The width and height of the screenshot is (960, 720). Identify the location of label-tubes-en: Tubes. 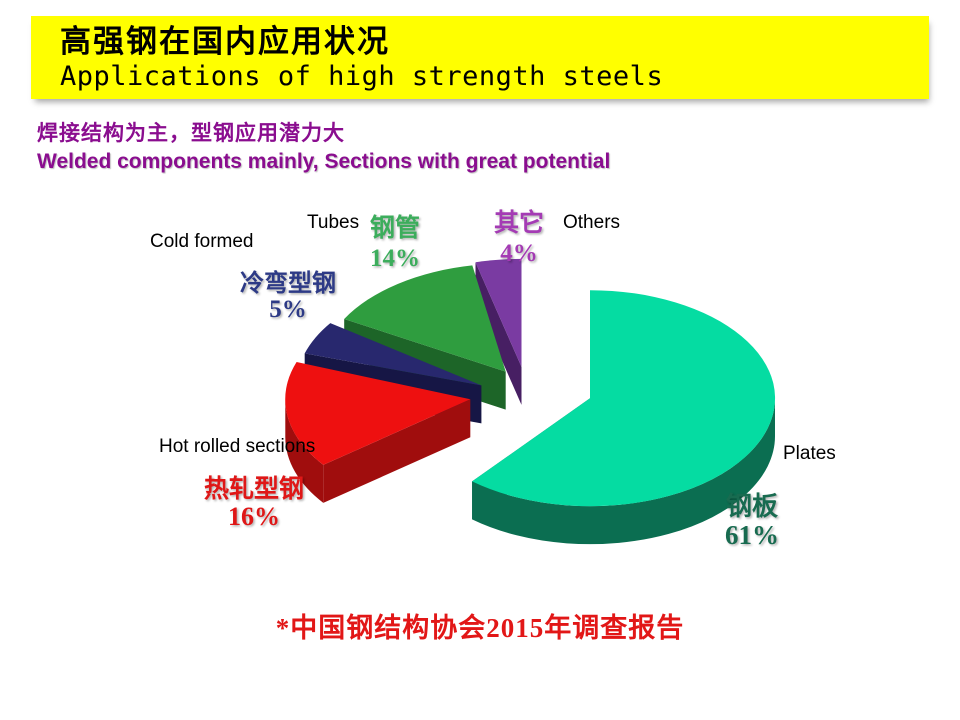
(333, 222).